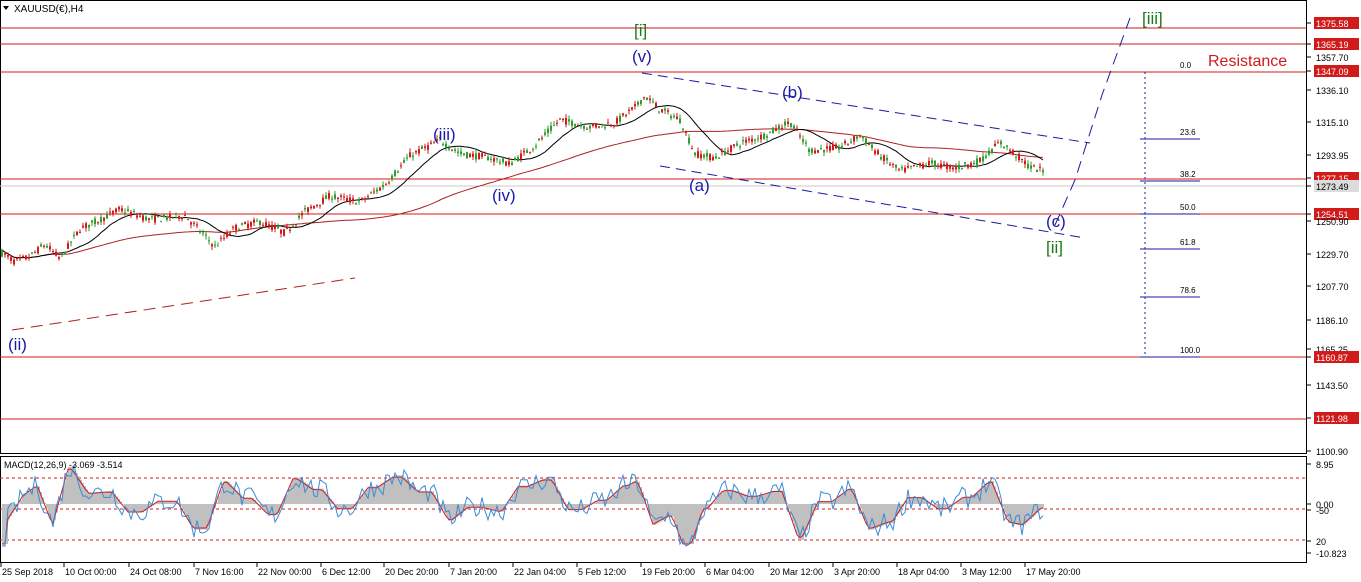  What do you see at coordinates (1188, 207) in the screenshot?
I see `fib-level-label: 50.0` at bounding box center [1188, 207].